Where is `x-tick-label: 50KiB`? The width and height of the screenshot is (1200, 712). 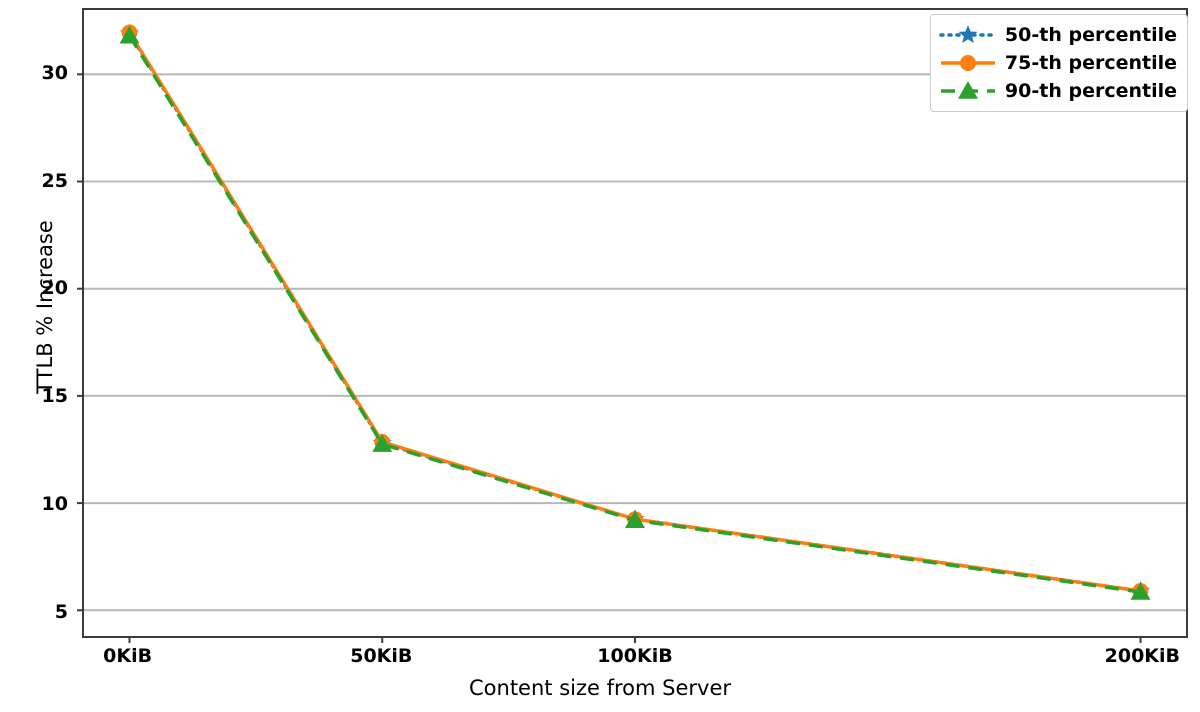
x-tick-label: 50KiB is located at coordinates (381, 656).